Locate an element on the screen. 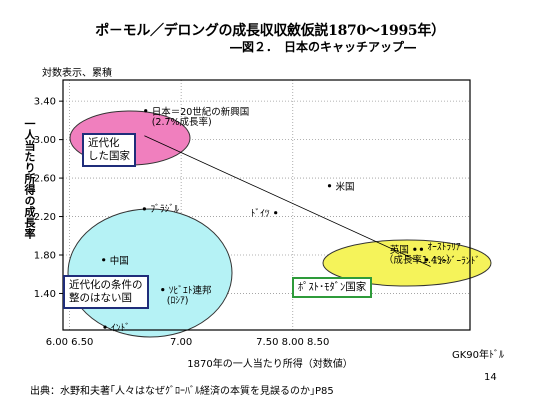 The image size is (540, 405). x-axis: 6.00 6.50 7.00 7.50 8.00 8.50 is located at coordinates (188, 342).